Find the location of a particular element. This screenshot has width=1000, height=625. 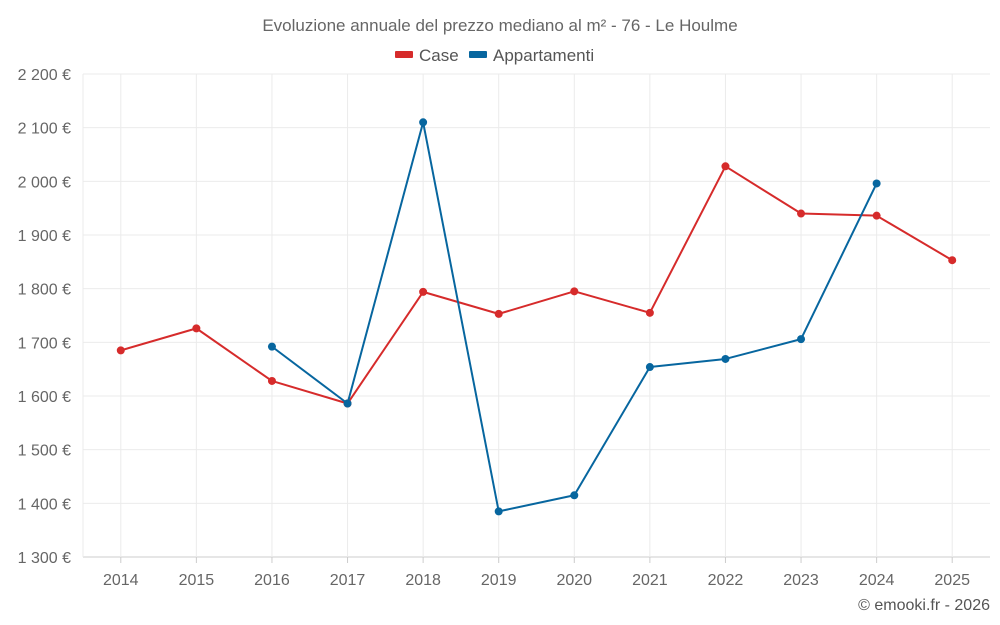

data-point-case-2016 is located at coordinates (271, 380).